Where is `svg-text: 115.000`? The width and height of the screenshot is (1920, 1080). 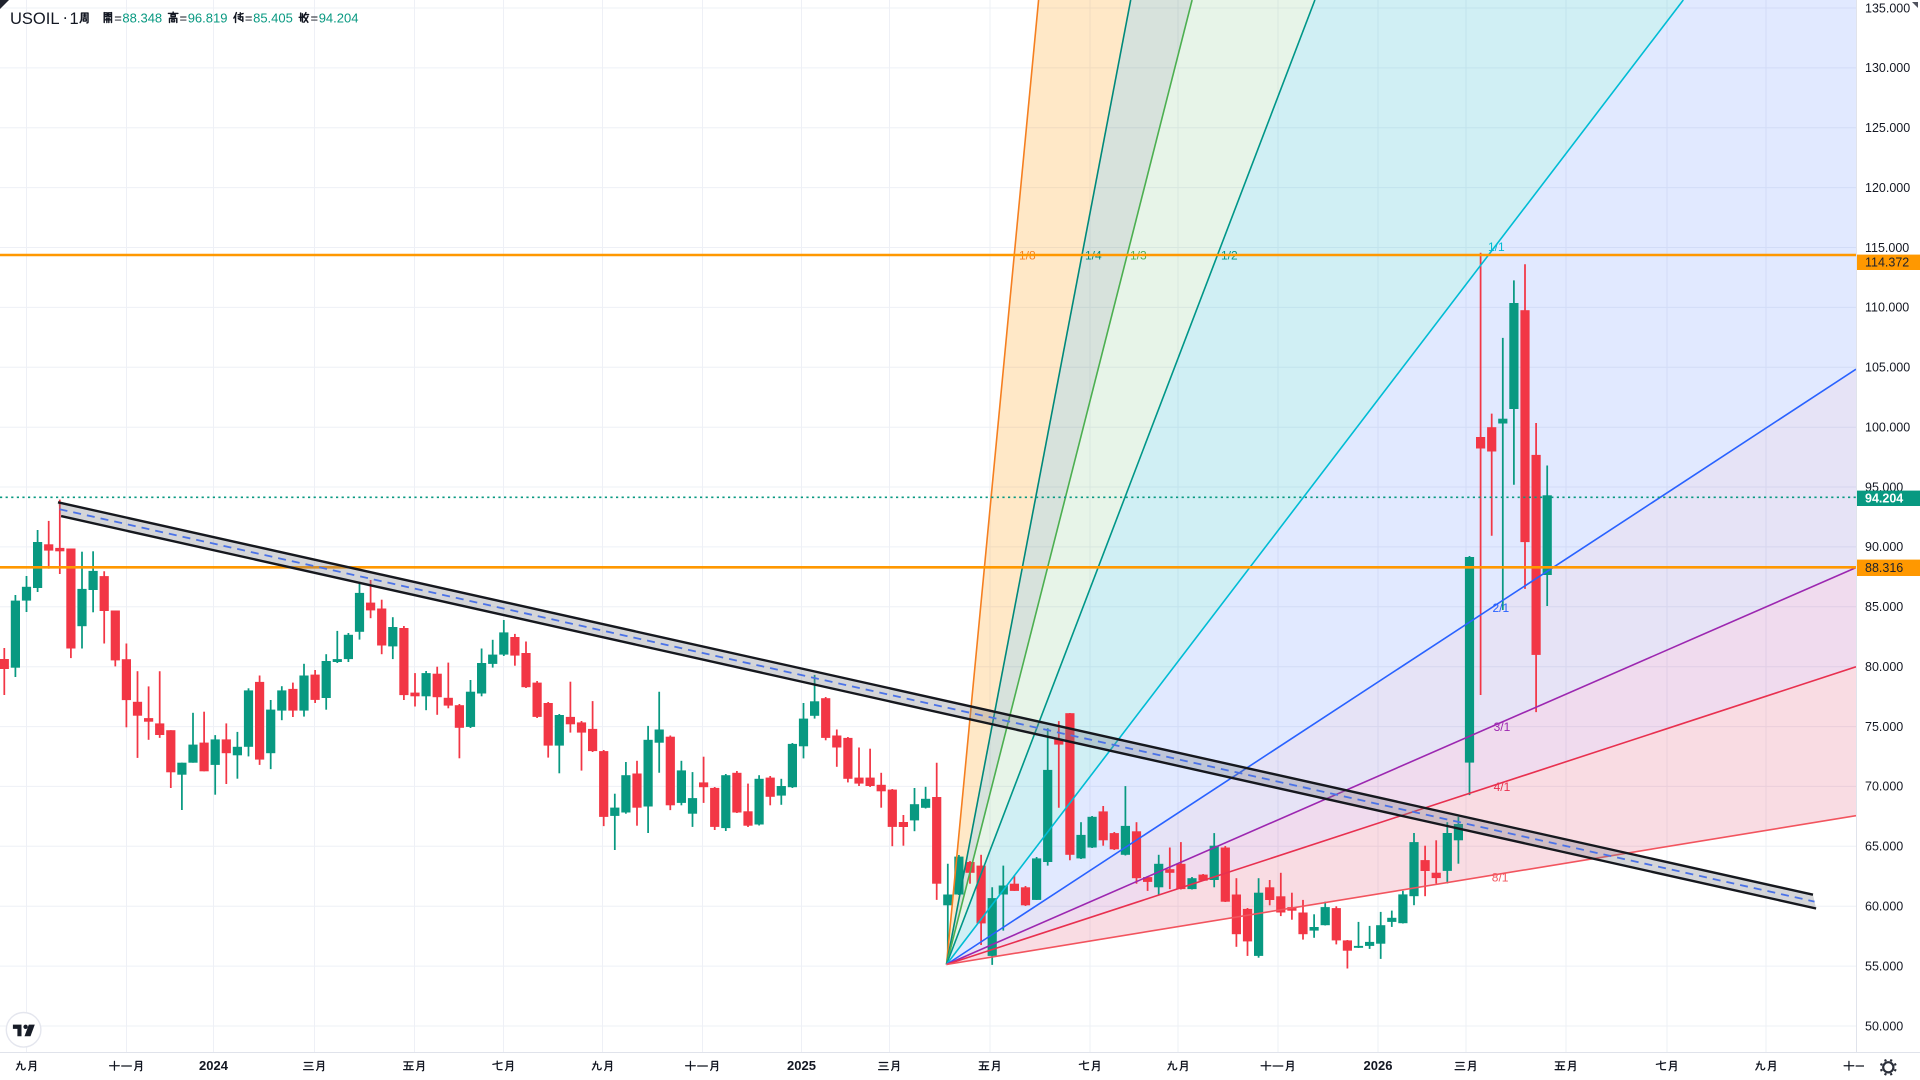 svg-text: 115.000 is located at coordinates (1887, 248).